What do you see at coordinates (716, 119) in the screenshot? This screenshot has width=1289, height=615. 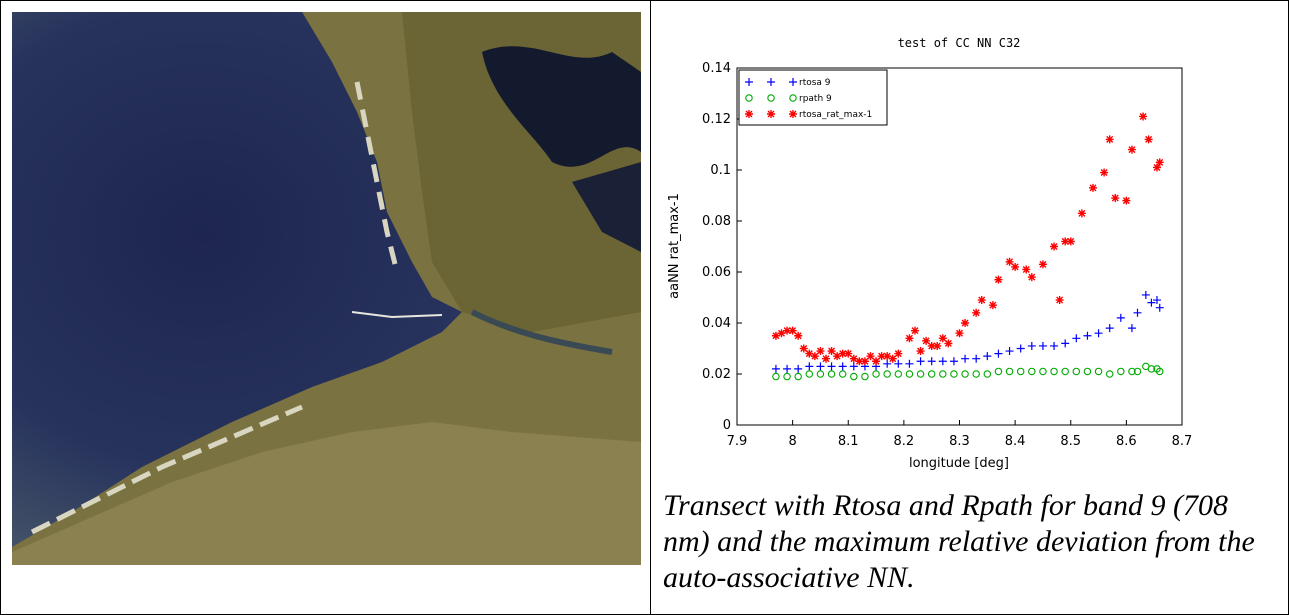 I see `y-tick-label: 0.12` at bounding box center [716, 119].